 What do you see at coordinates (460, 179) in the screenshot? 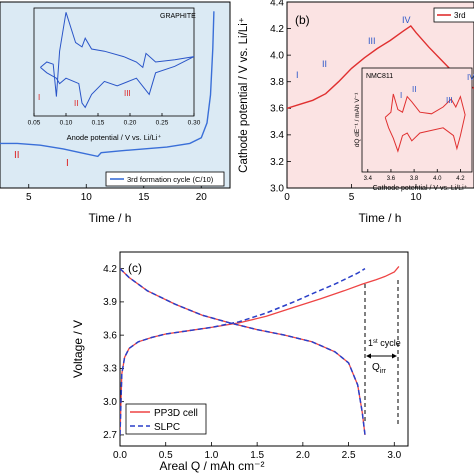
I see `panel-b-inset-x-tick-label-4: 4.2` at bounding box center [460, 179].